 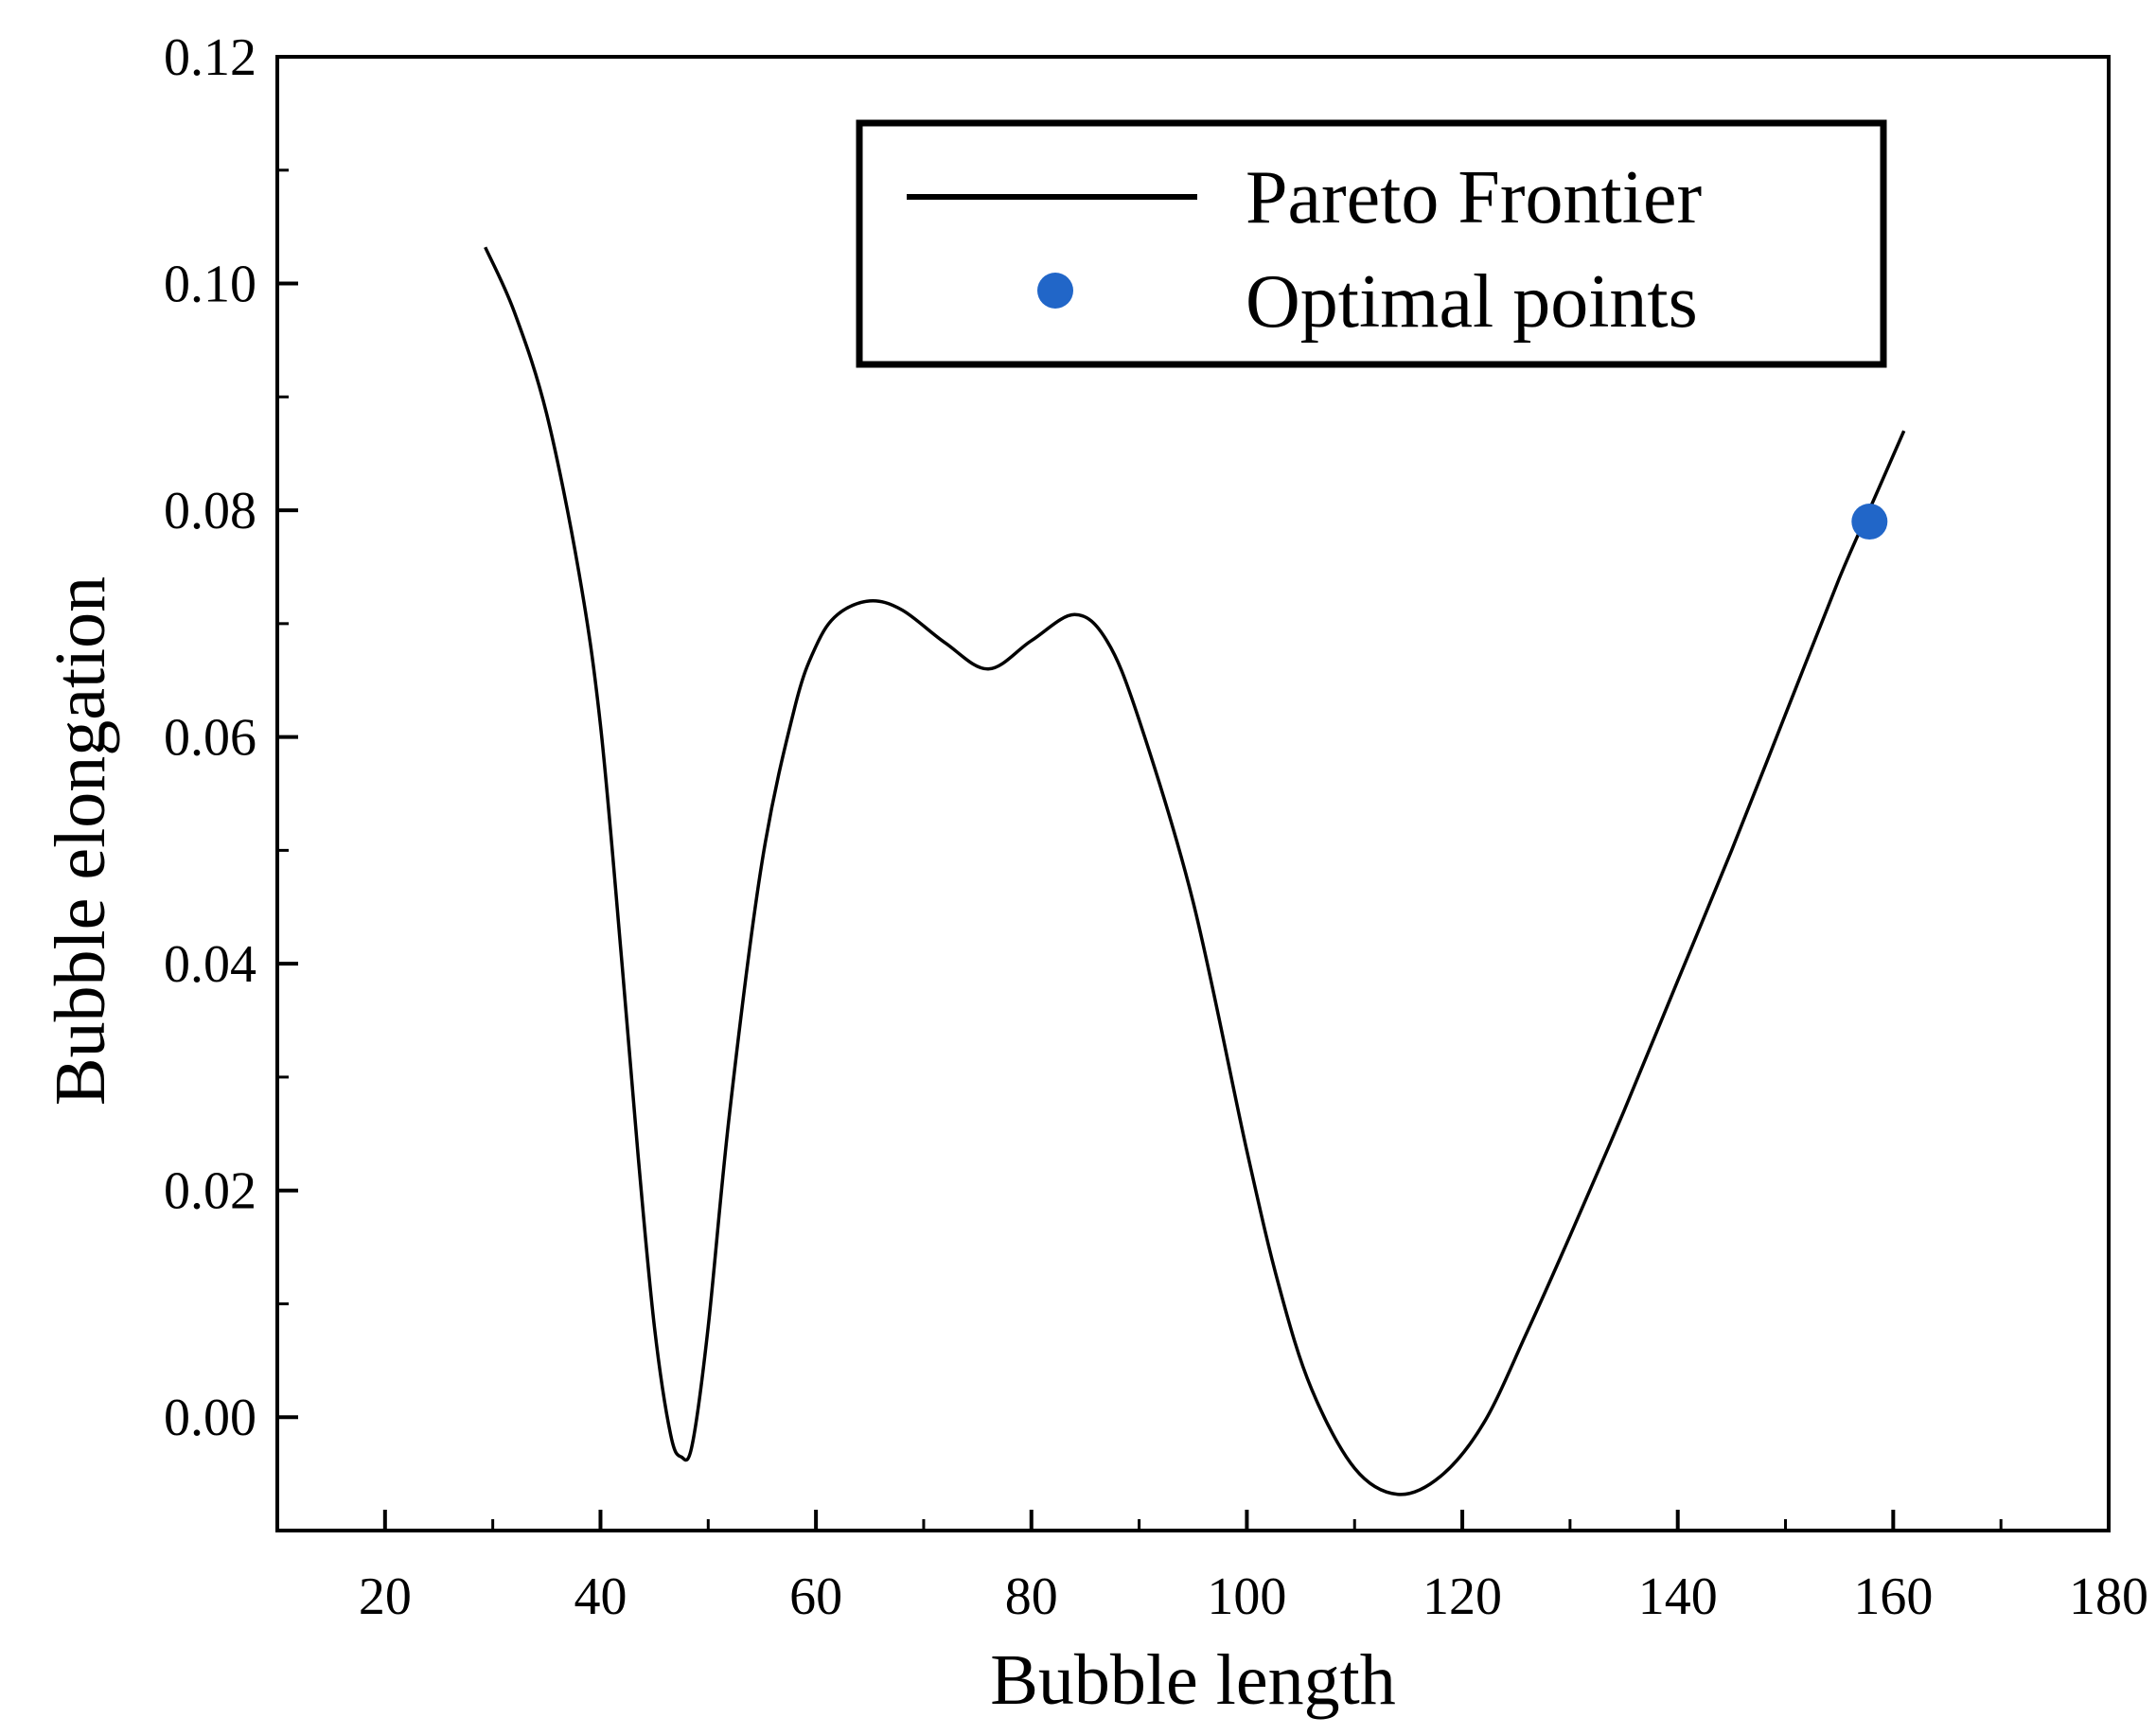 What do you see at coordinates (210, 738) in the screenshot?
I see `y-tick-label: 0.06` at bounding box center [210, 738].